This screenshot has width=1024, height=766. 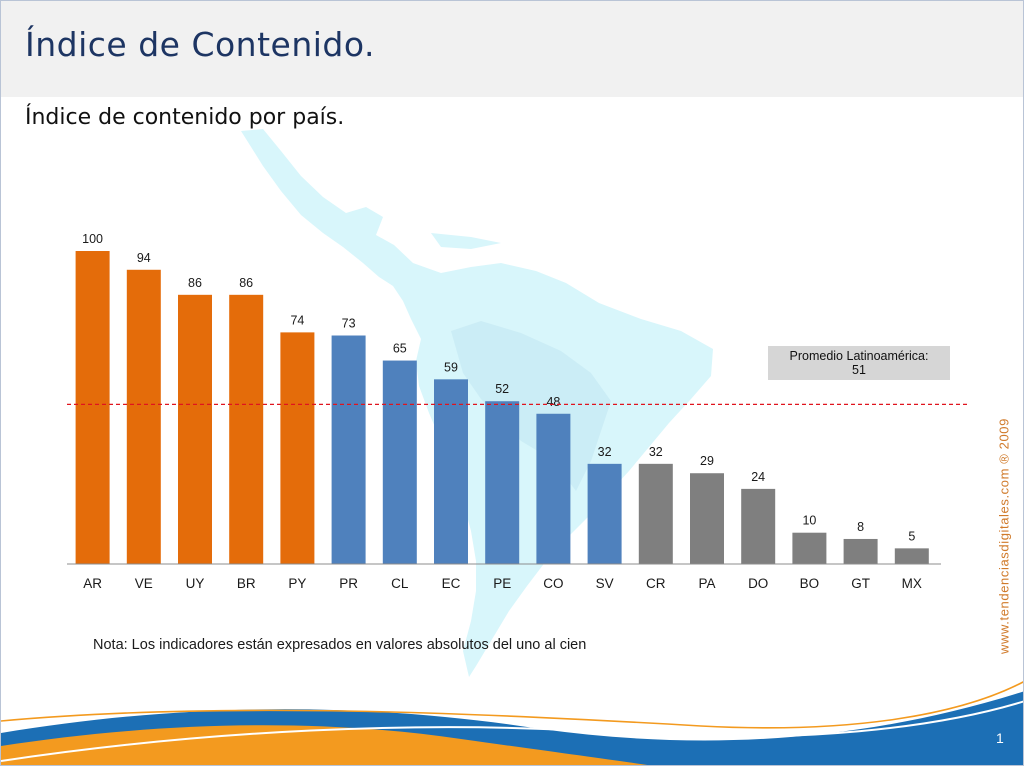 What do you see at coordinates (810, 583) in the screenshot?
I see `x-tick-label-bo: BO` at bounding box center [810, 583].